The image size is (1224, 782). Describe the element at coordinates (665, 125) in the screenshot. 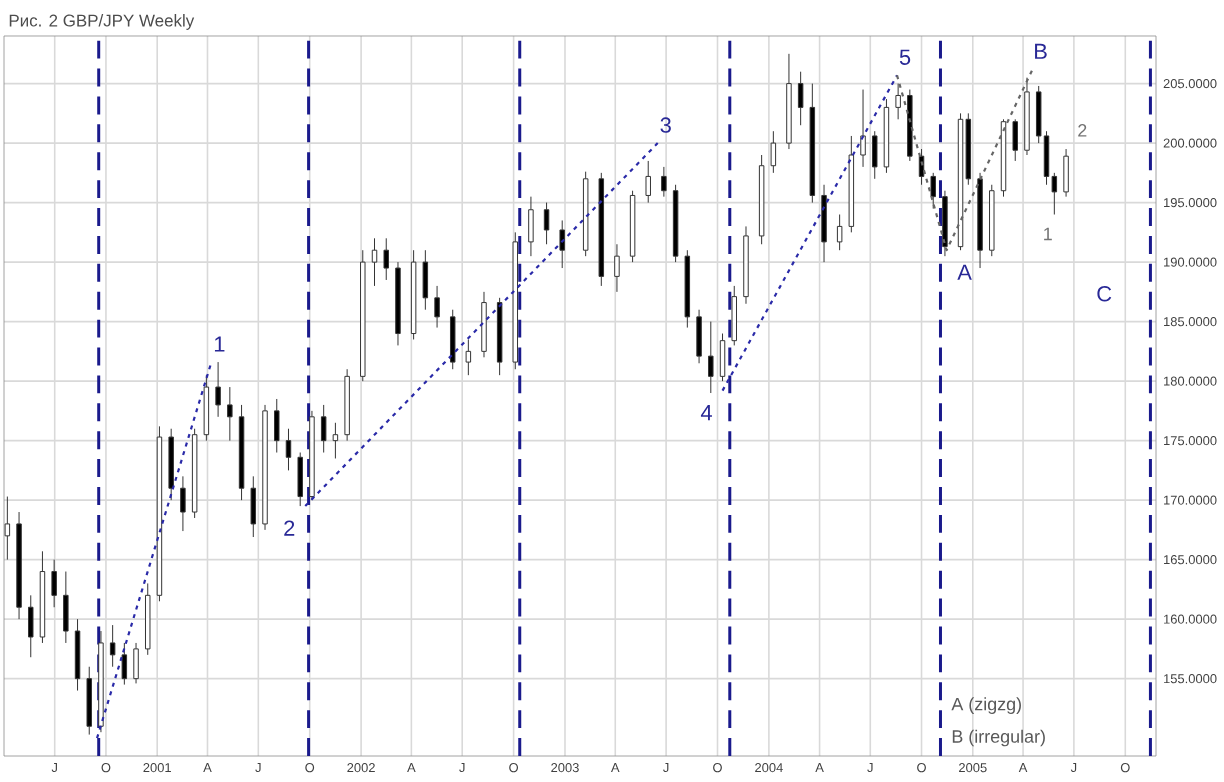

I see `annotation: 3` at that location.